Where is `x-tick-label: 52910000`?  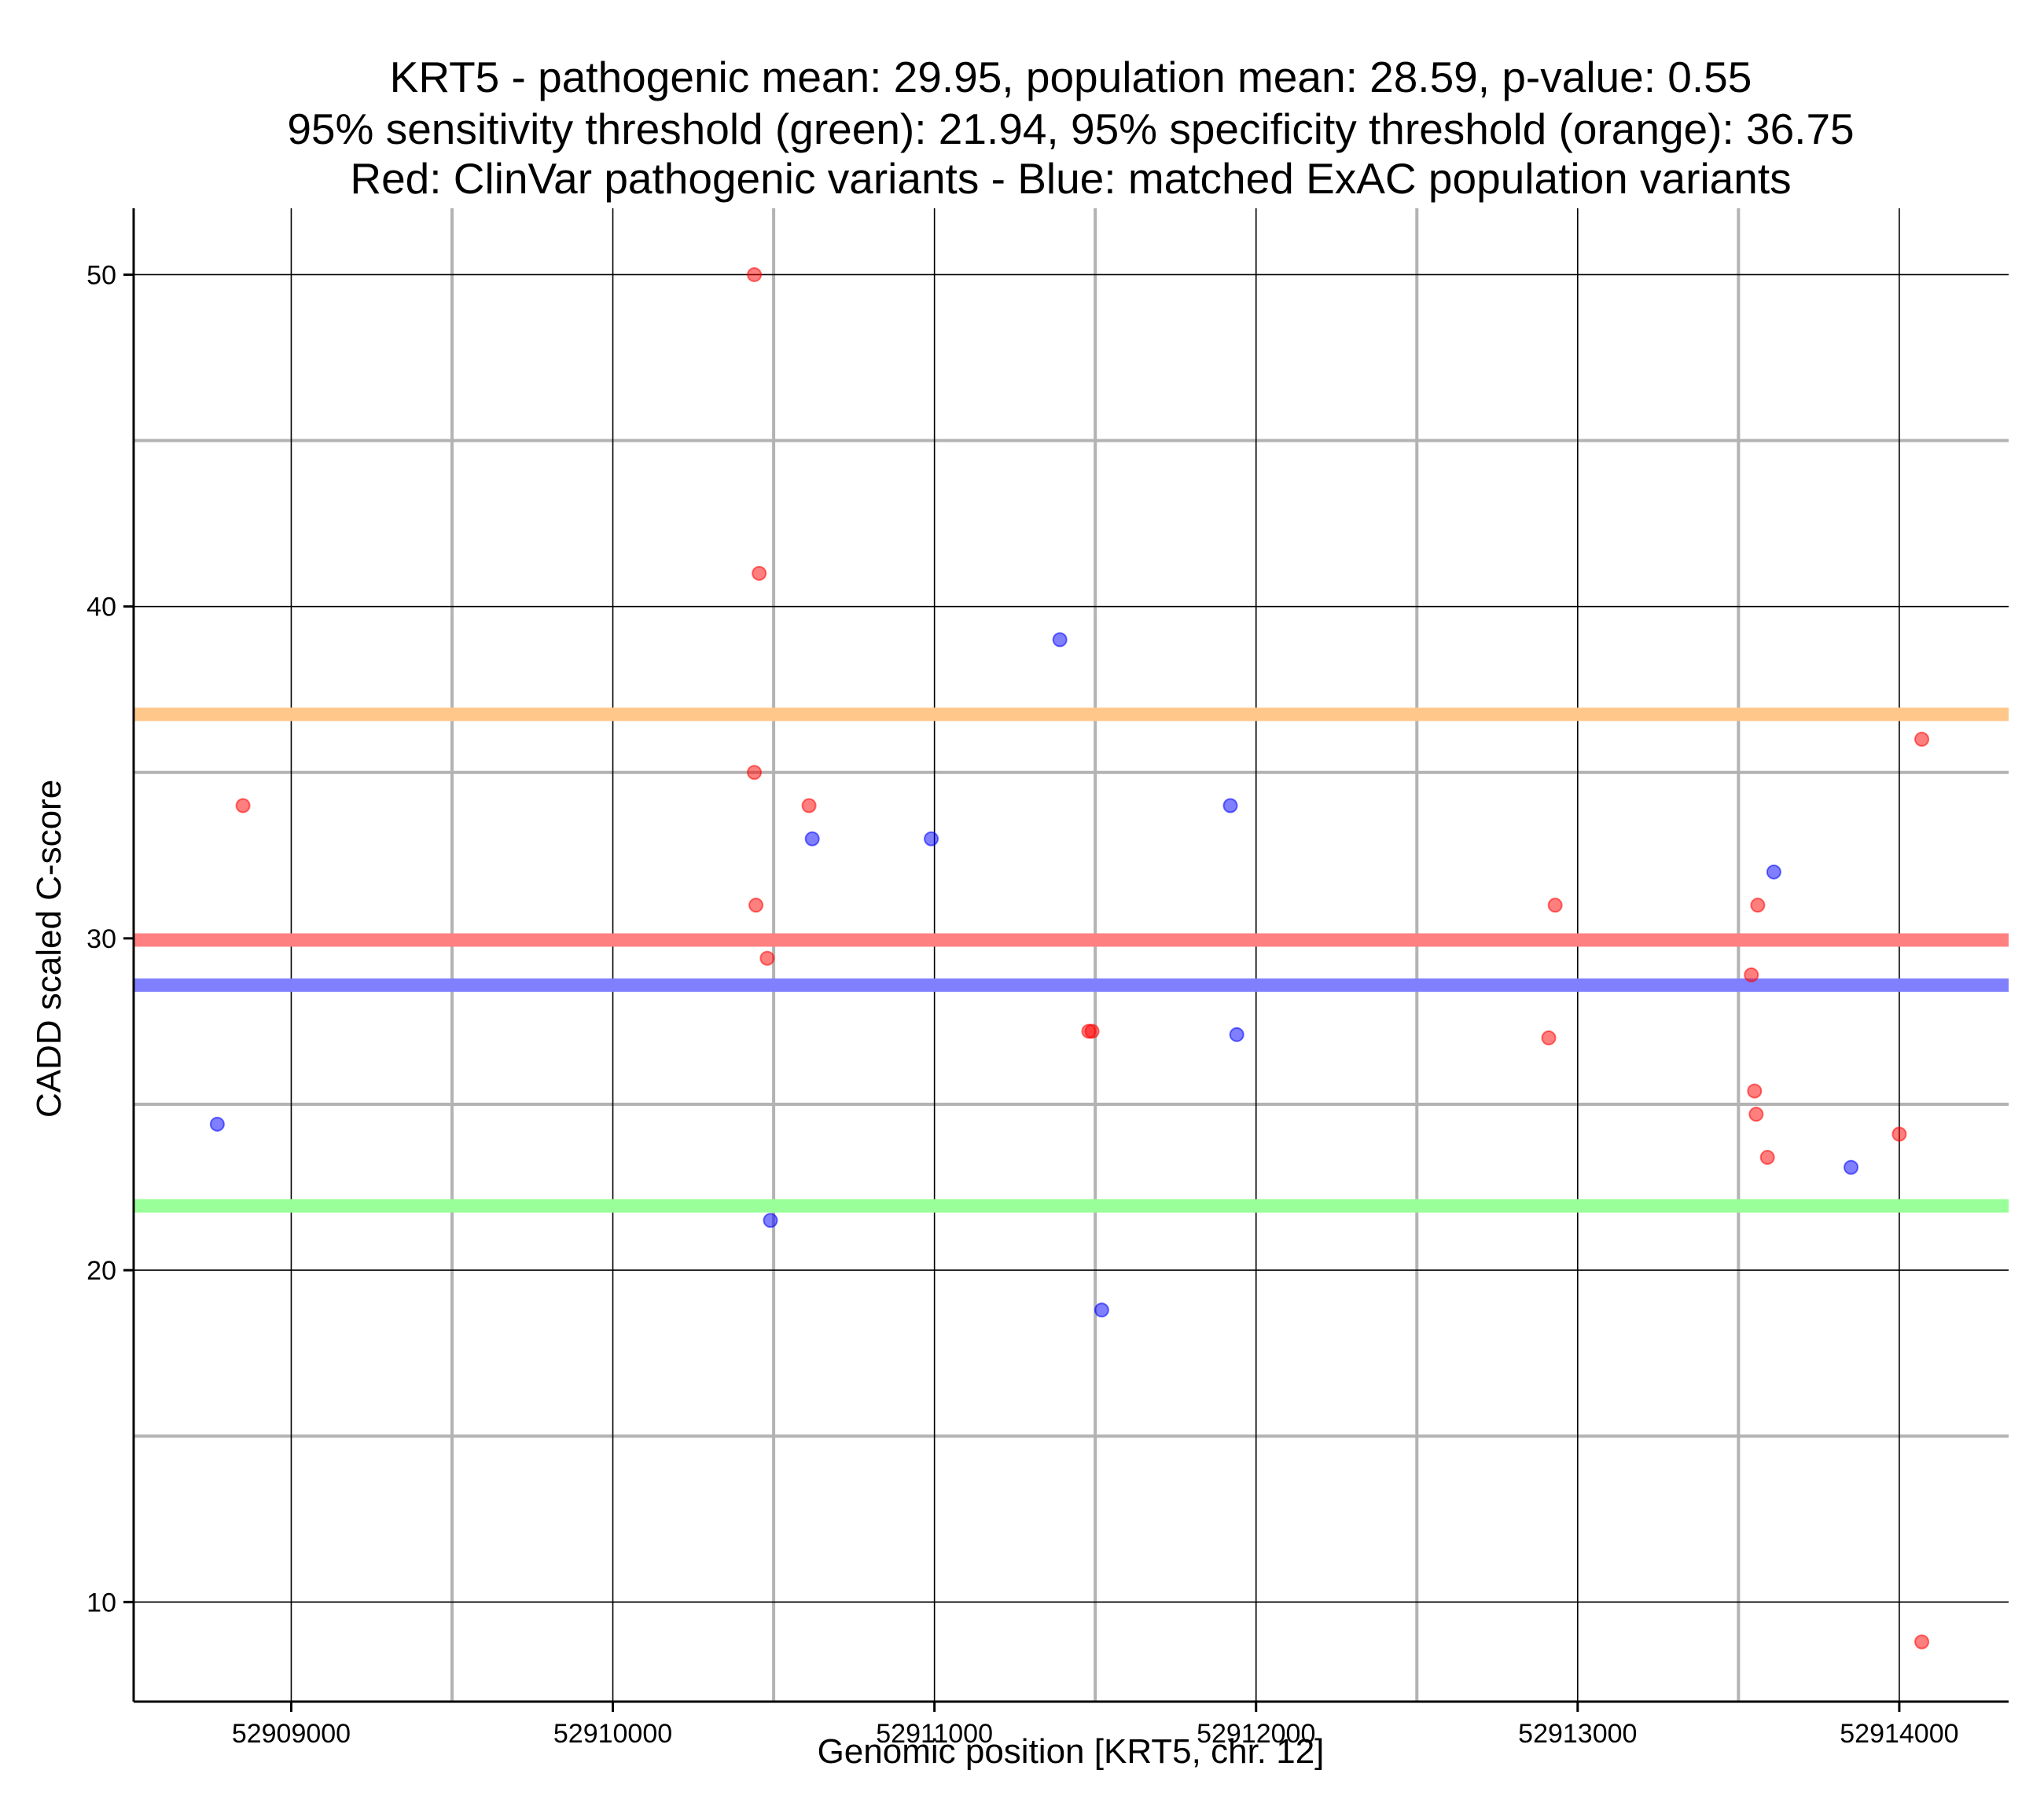 x-tick-label: 52910000 is located at coordinates (612, 1734).